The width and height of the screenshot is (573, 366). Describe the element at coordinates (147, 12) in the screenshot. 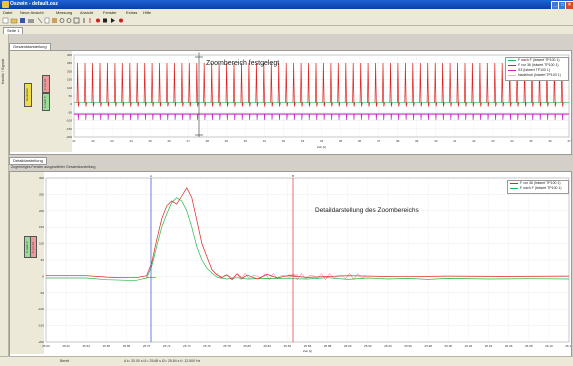

I see `menu-item-hilfe: Hilfe` at that location.